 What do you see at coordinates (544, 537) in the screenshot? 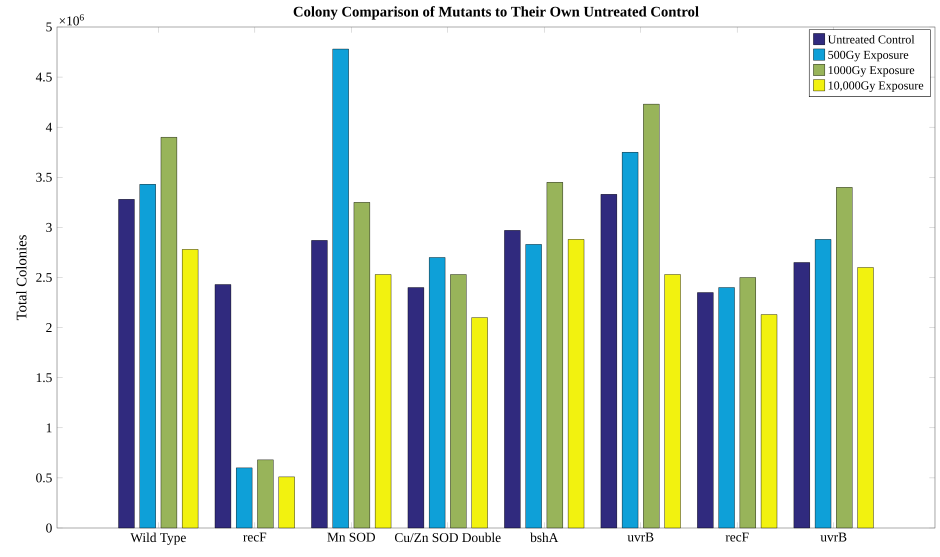
I see `x-tick-label: bshA` at bounding box center [544, 537].